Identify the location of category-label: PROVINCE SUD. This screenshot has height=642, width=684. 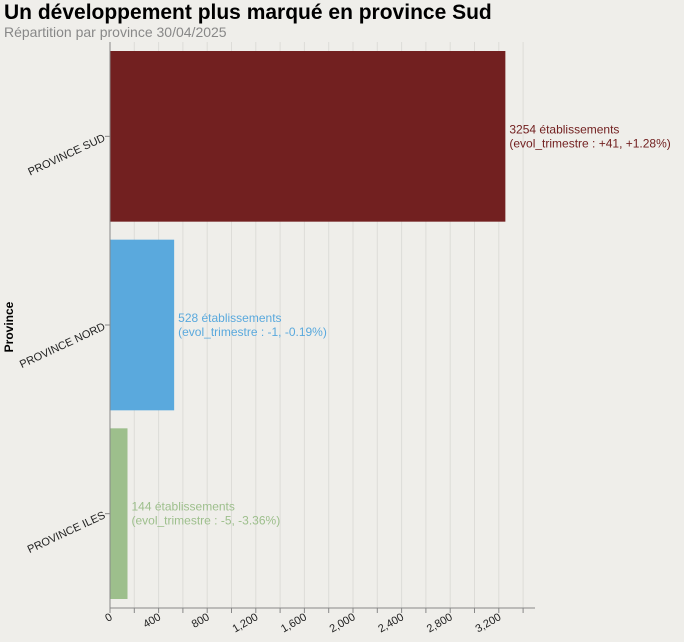
(66, 155).